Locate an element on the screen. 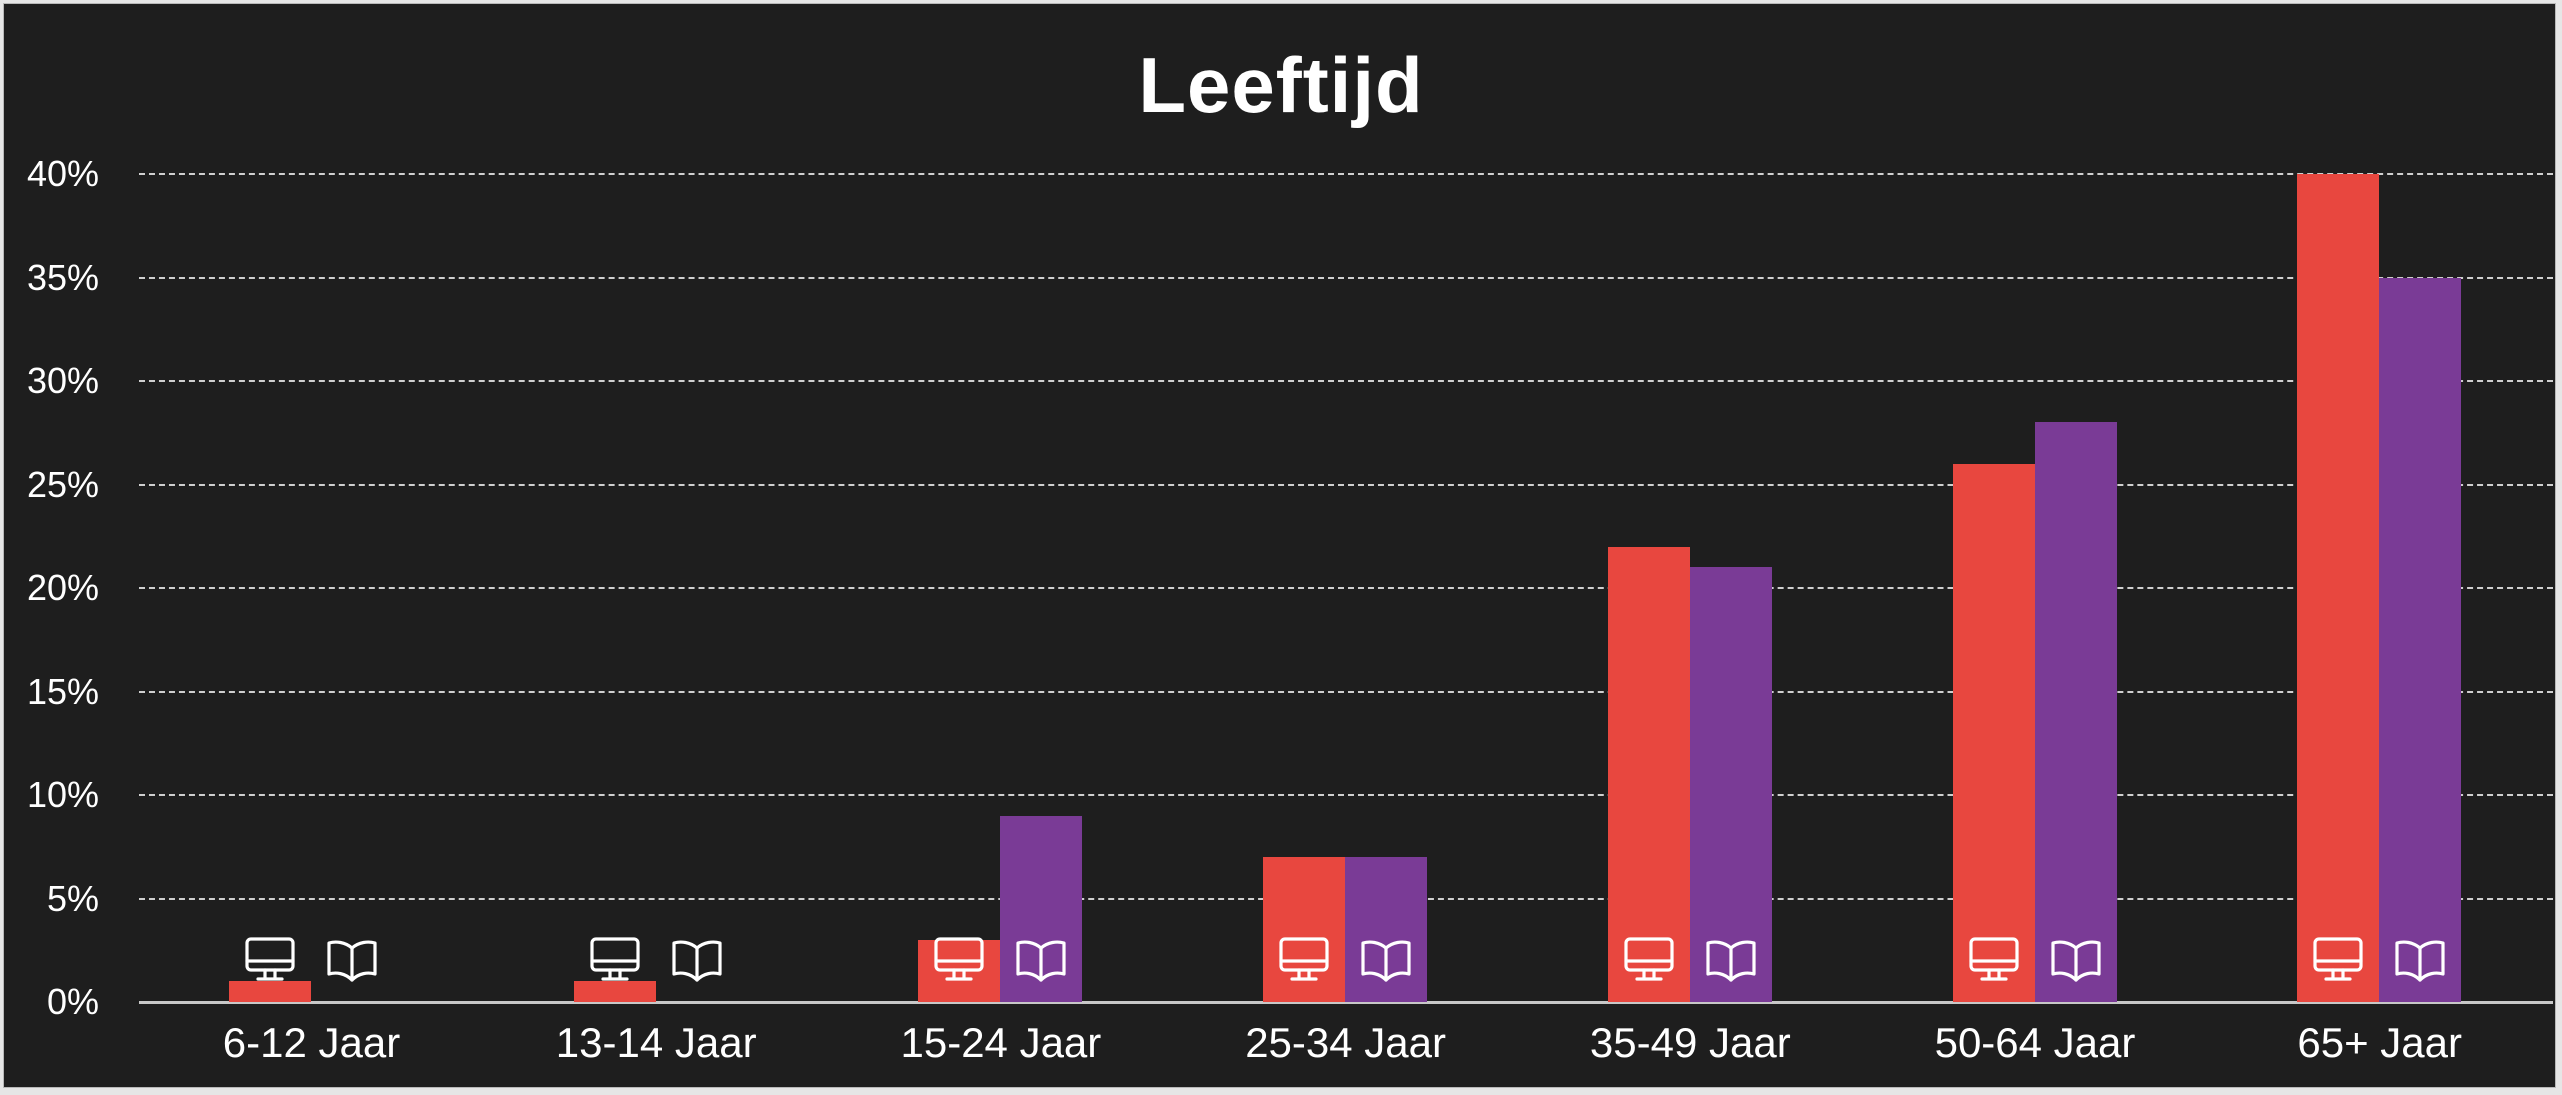 The height and width of the screenshot is (1095, 2562). y-tick-label: 35% is located at coordinates (62, 277).